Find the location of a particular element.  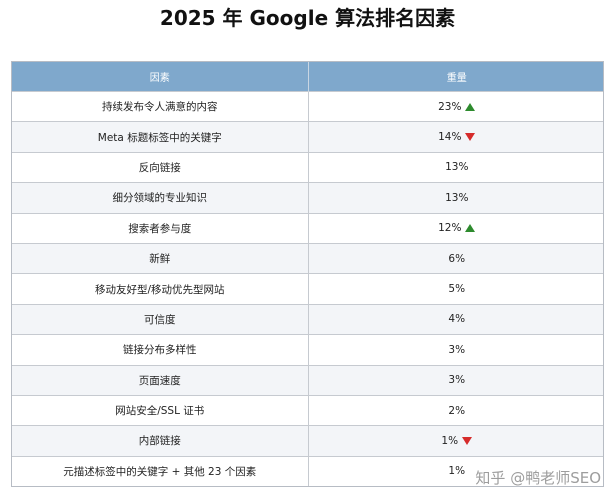

page-title: 2025 年 Google 算法排名因素 is located at coordinates (307, 18).